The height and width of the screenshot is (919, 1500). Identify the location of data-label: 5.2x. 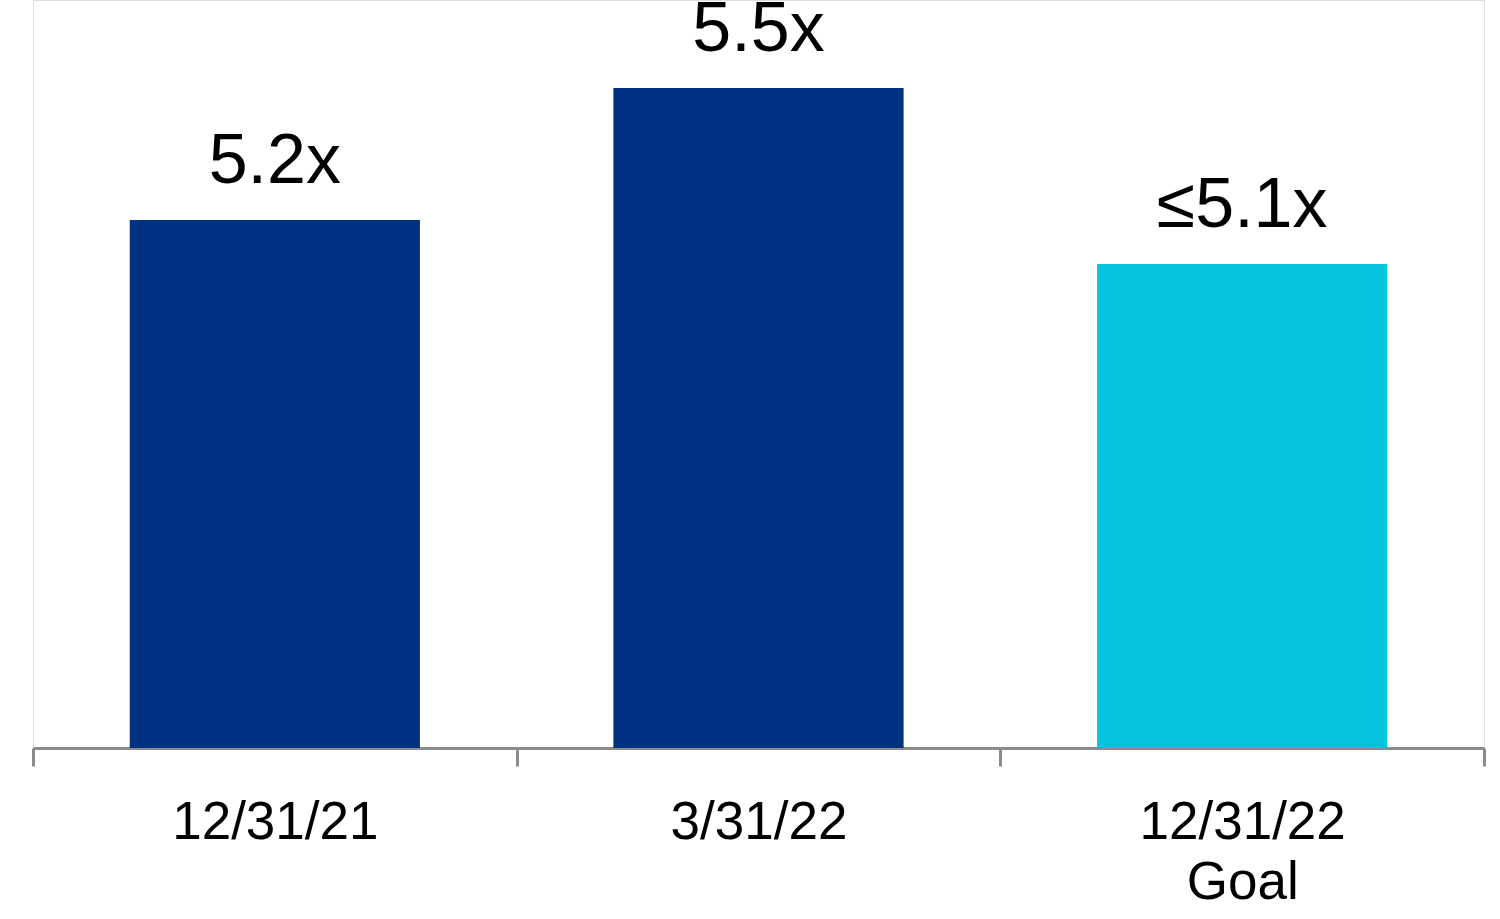
(274, 159).